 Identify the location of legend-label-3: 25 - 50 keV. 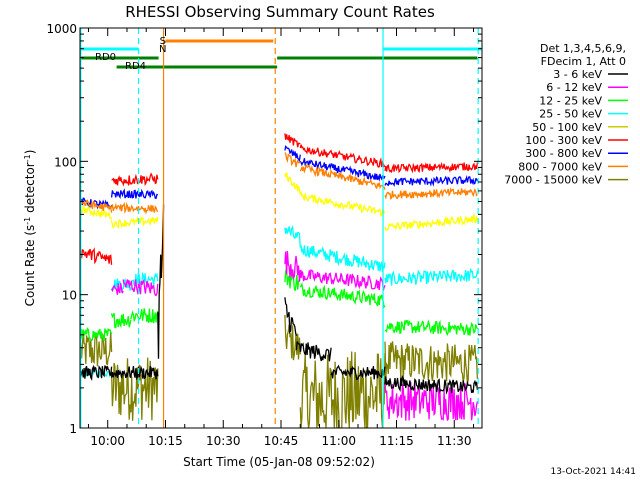
(570, 114).